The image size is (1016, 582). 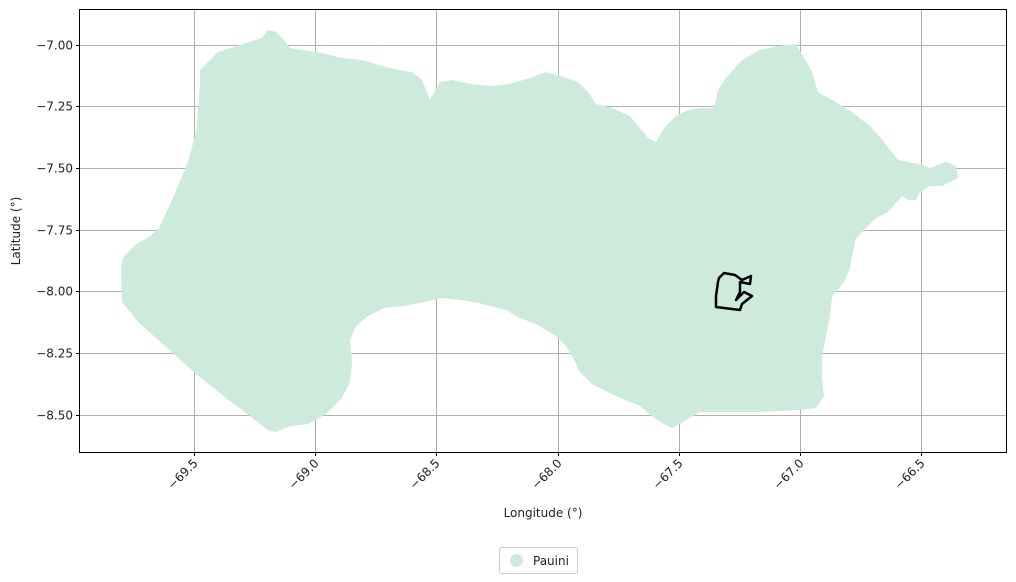 What do you see at coordinates (183, 474) in the screenshot?
I see `x-tick-label: −69.5` at bounding box center [183, 474].